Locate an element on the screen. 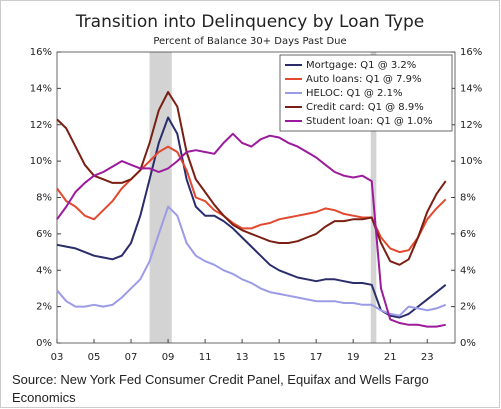 The width and height of the screenshot is (501, 409). y2-tick-label: 8% is located at coordinates (468, 198).